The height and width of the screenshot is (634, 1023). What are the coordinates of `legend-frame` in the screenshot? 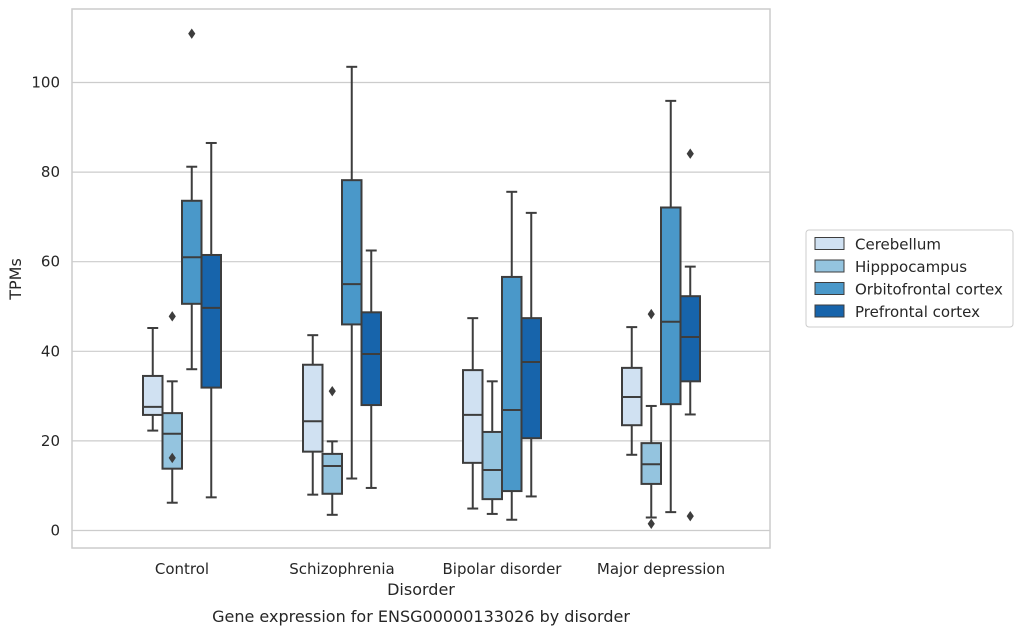 It's located at (909, 278).